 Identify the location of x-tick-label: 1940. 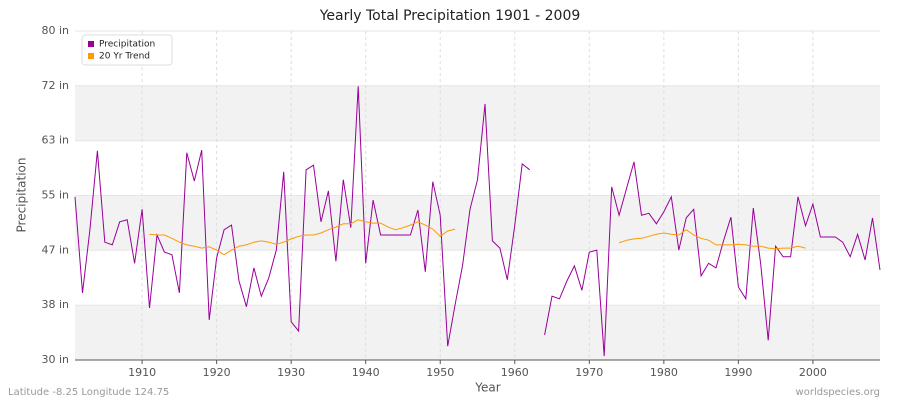
(366, 372).